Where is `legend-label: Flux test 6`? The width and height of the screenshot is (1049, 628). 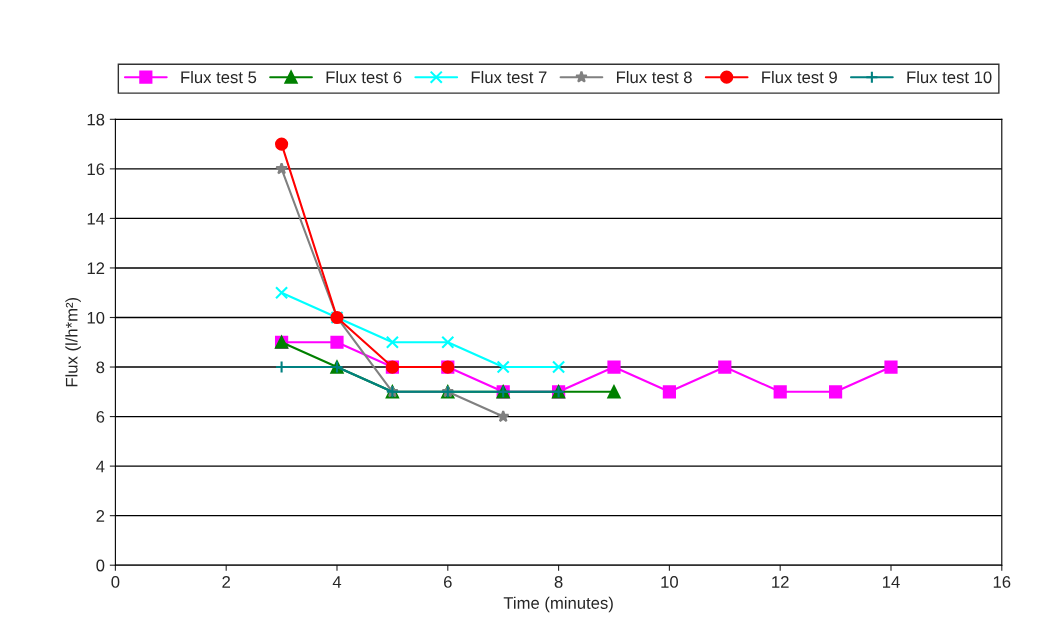
legend-label: Flux test 6 is located at coordinates (364, 77).